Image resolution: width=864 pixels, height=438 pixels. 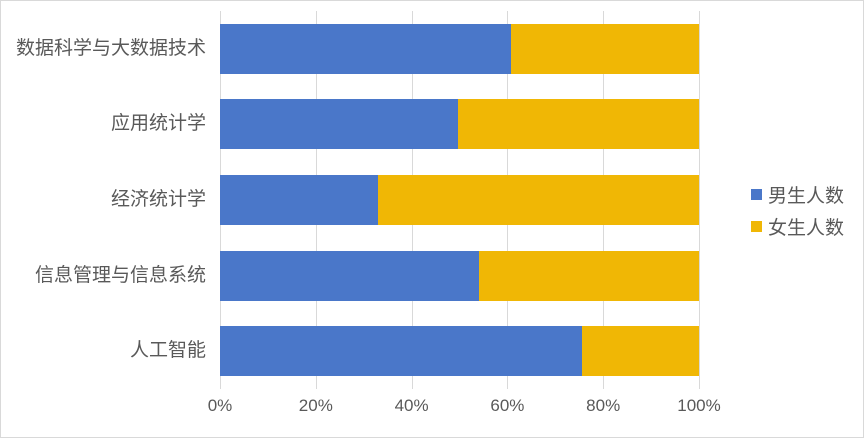 What do you see at coordinates (315, 405) in the screenshot?
I see `x-tick-label: 20%` at bounding box center [315, 405].